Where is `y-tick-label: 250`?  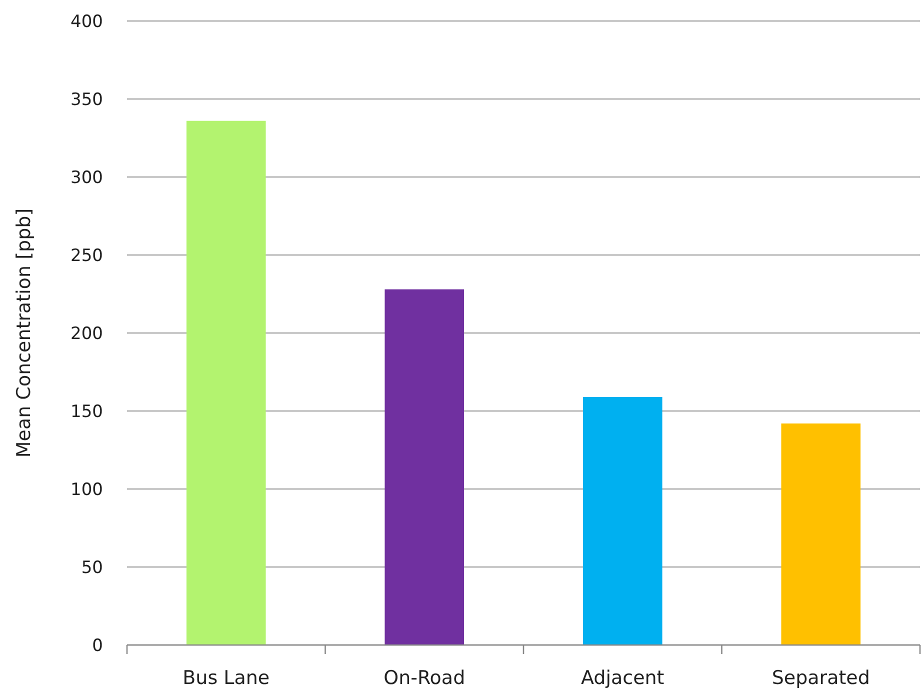
y-tick-label: 250 is located at coordinates (86, 256).